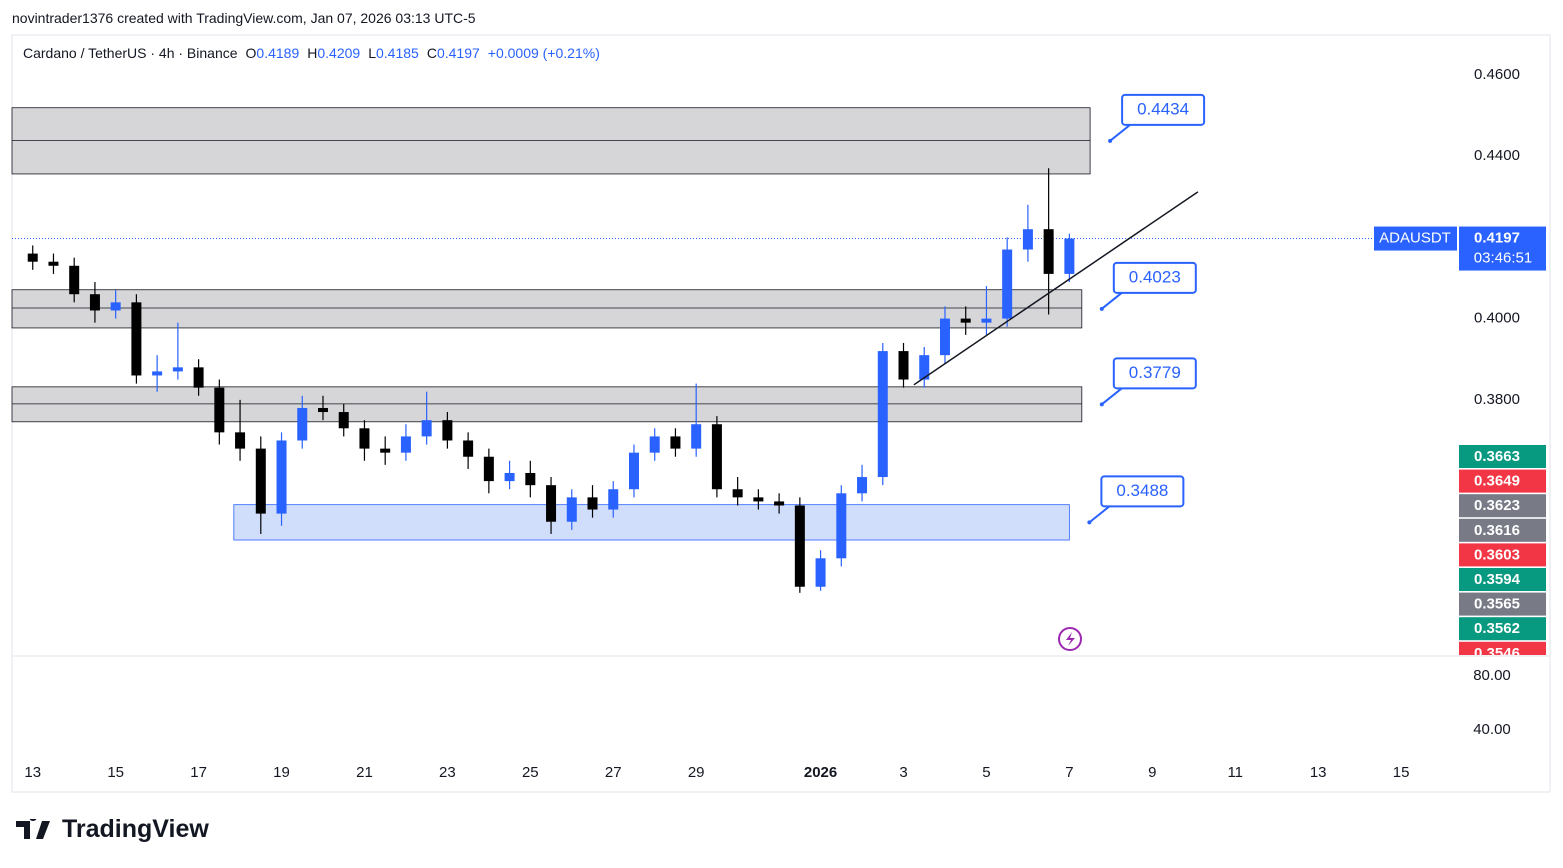 The width and height of the screenshot is (1563, 868). Describe the element at coordinates (458, 53) in the screenshot. I see `legend-value: 0.4197` at that location.